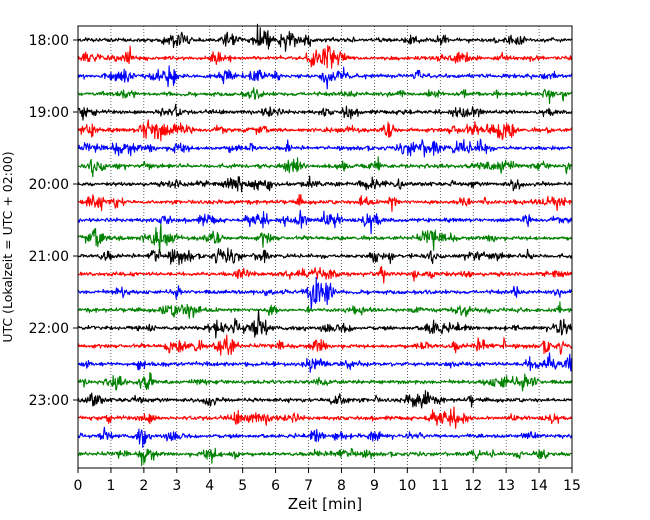  I want to click on y-tick-label: 22:00, so click(49, 329).